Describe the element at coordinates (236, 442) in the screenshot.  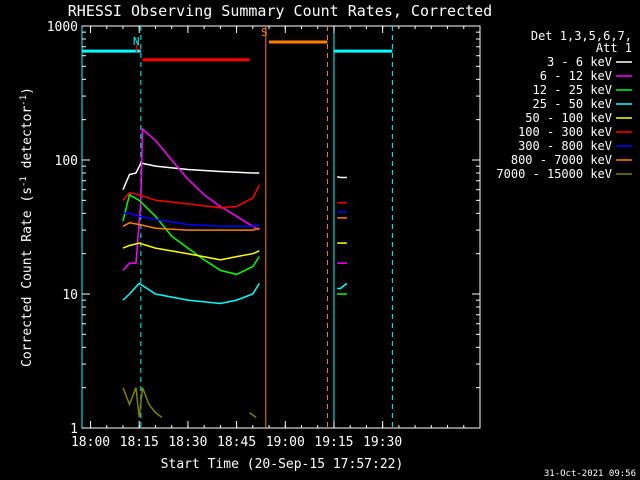
I see `x-tick-label: 18:45` at that location.